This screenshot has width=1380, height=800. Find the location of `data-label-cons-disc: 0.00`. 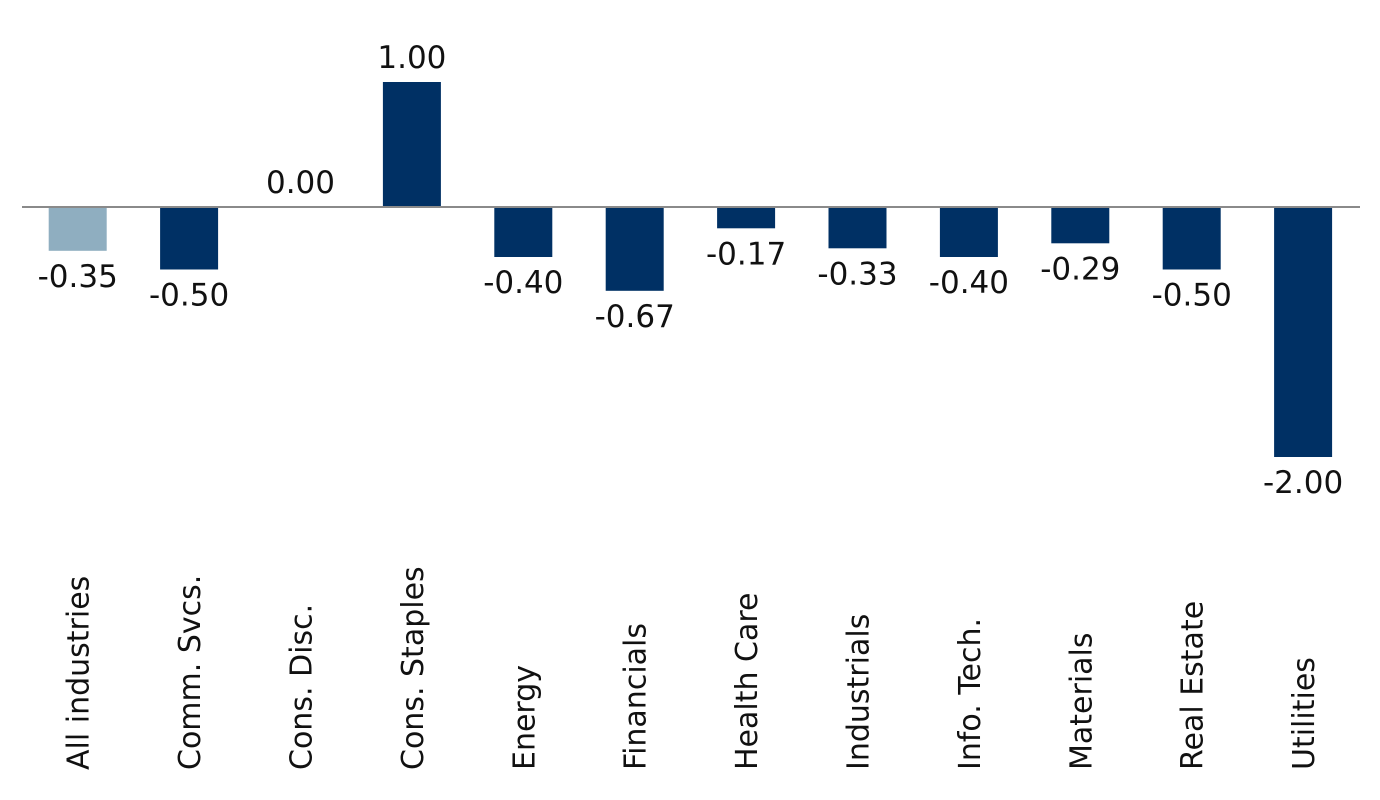

data-label-cons-disc: 0.00 is located at coordinates (300, 183).